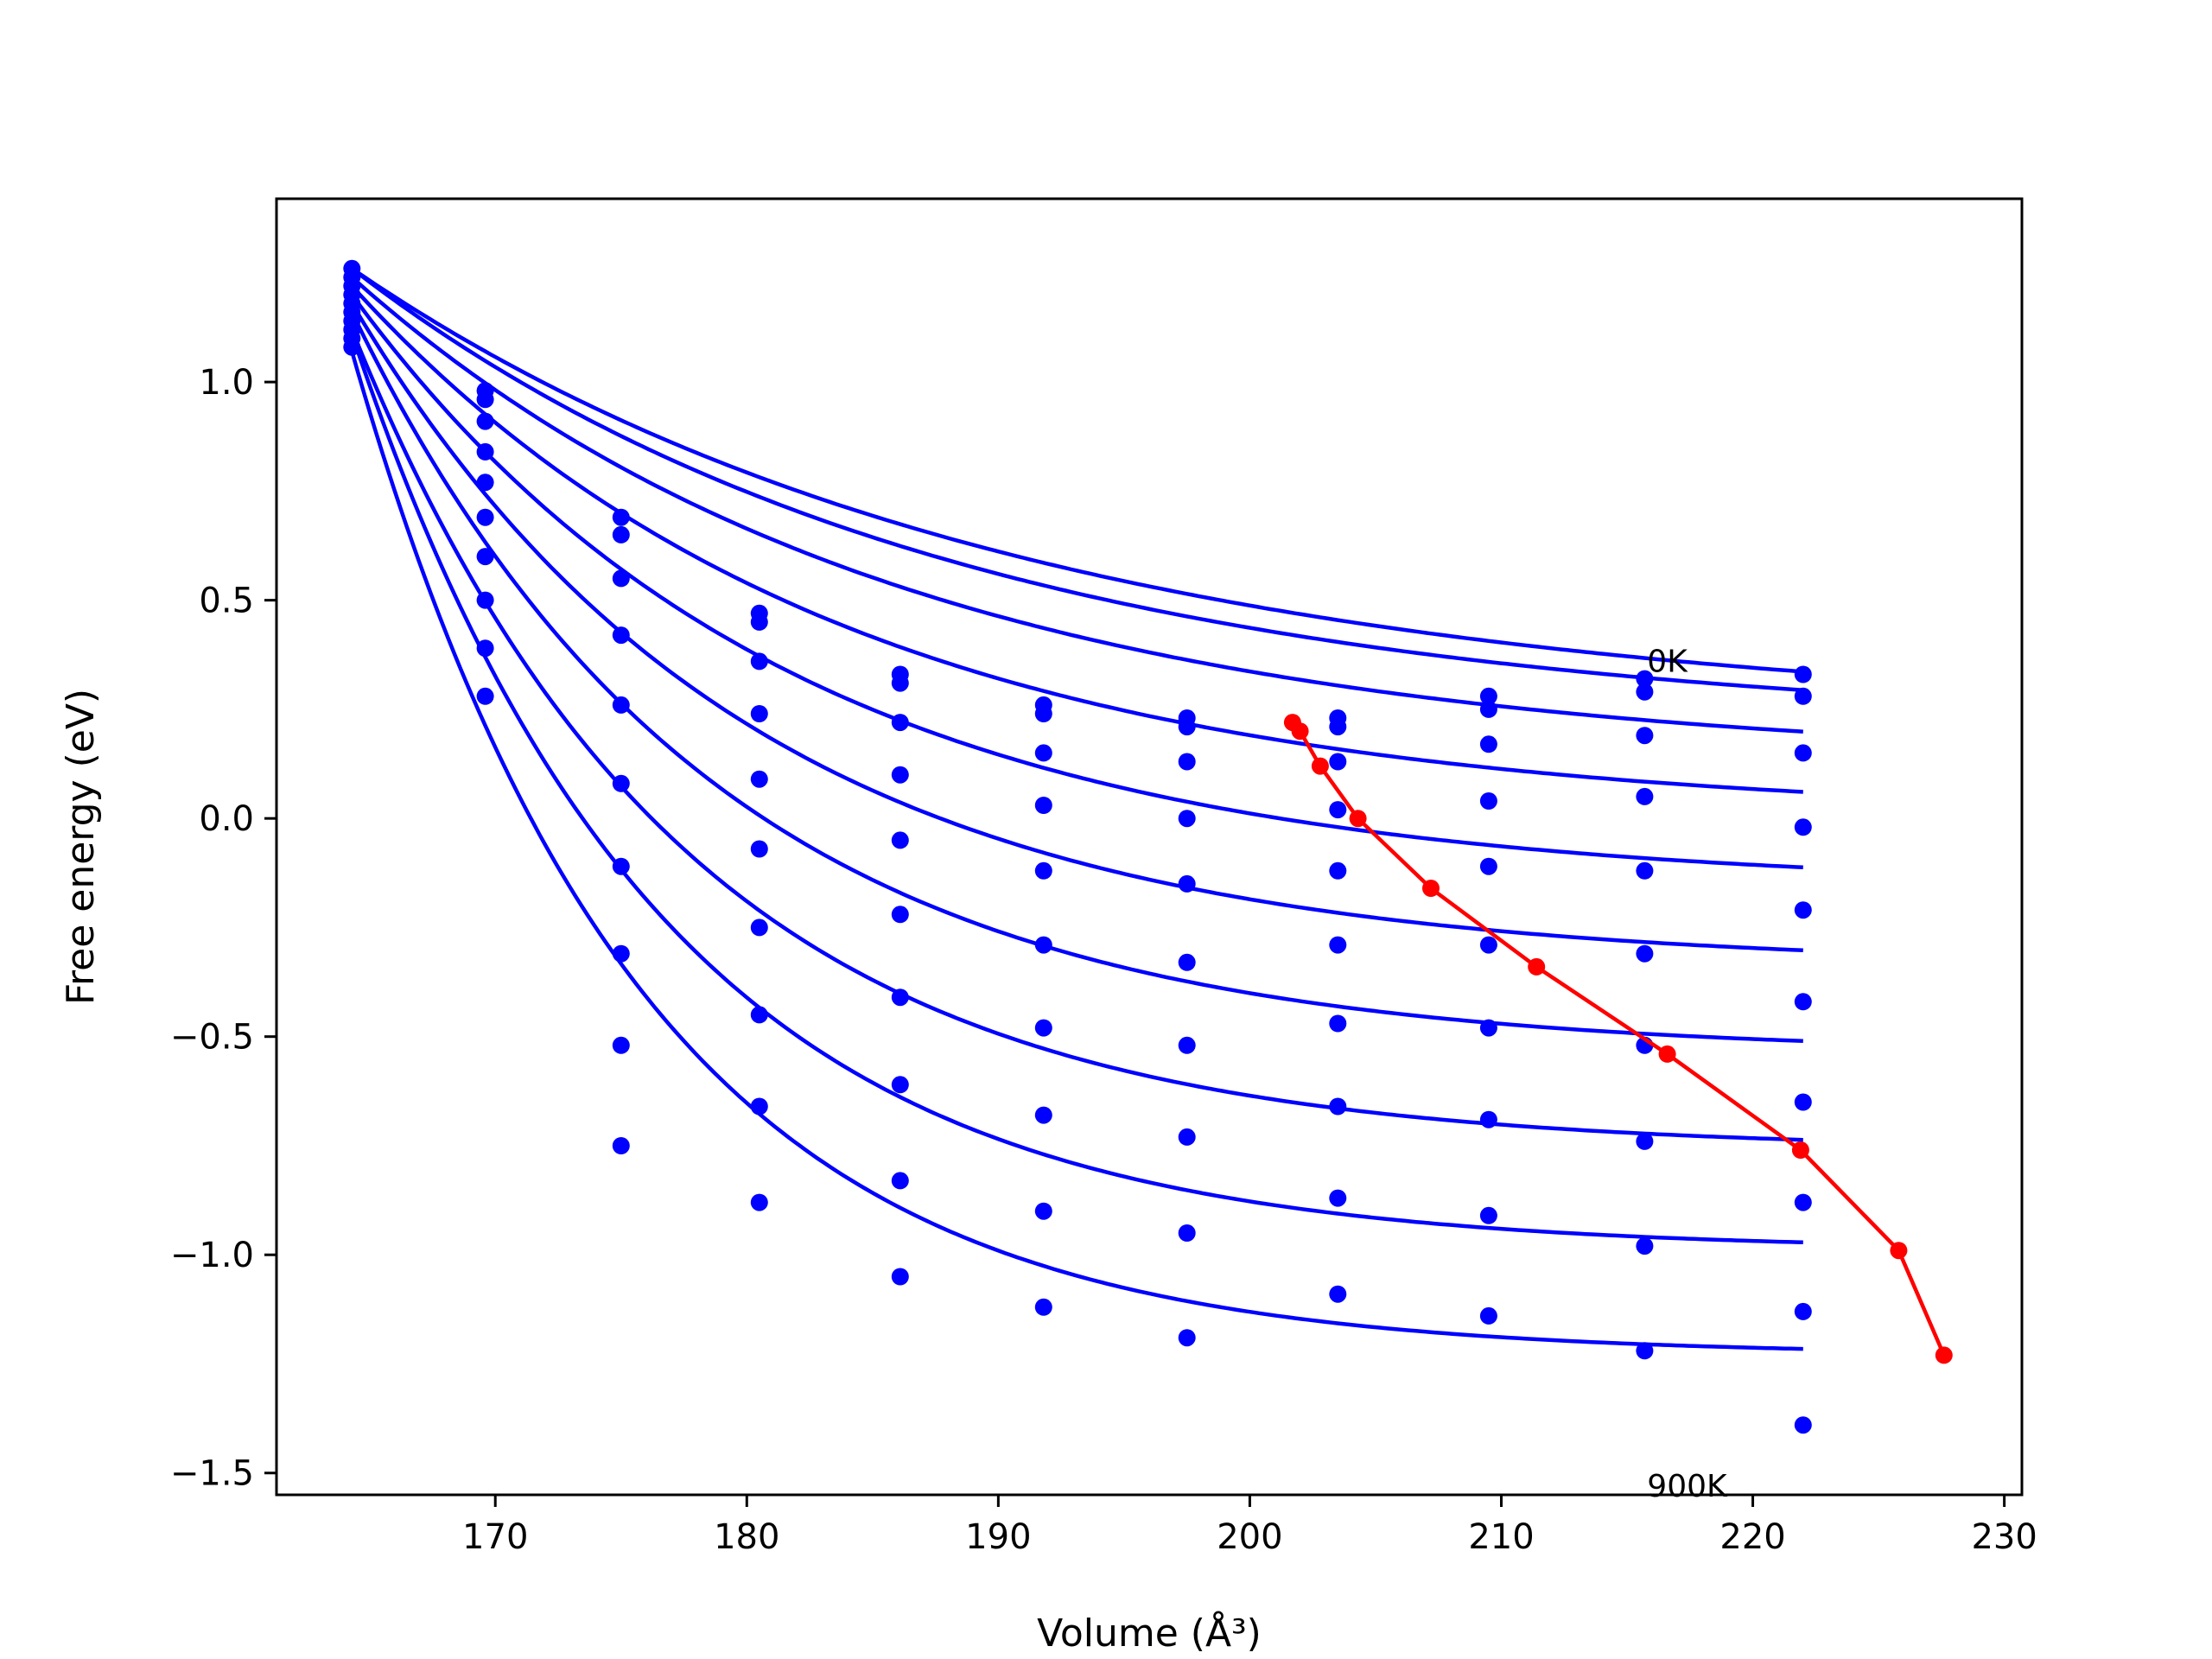 The height and width of the screenshot is (1659, 2212). Describe the element at coordinates (1687, 1486) in the screenshot. I see `temperature-annotation: 900K` at that location.